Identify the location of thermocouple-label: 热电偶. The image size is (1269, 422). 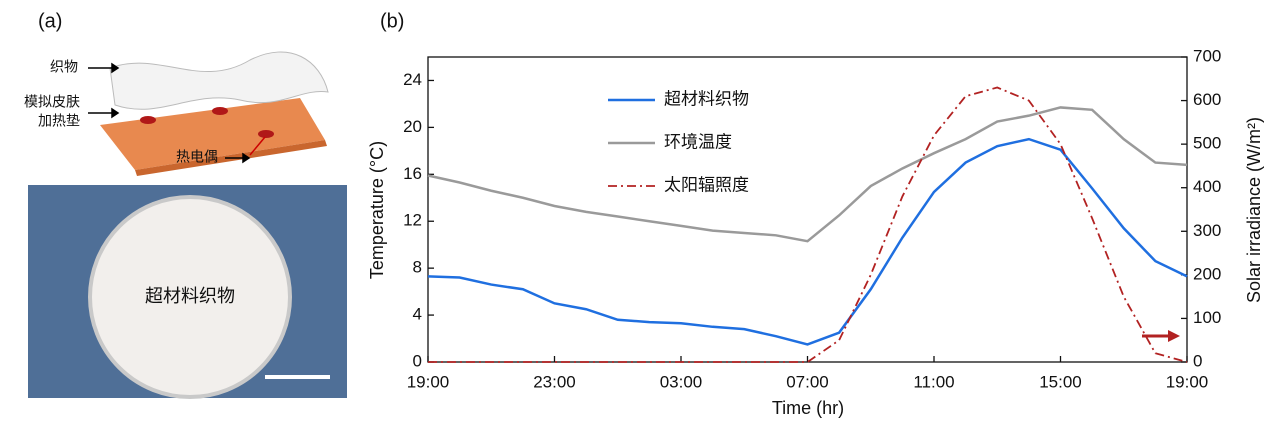
(197, 157).